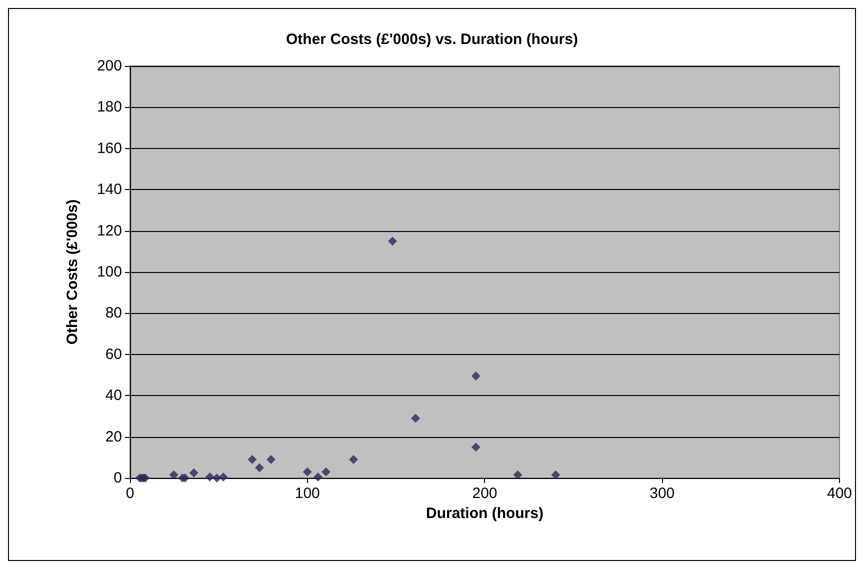 The height and width of the screenshot is (569, 864). What do you see at coordinates (432, 39) in the screenshot?
I see `chart-title: Other Costs (£'000s) vs. Duration (hours)` at bounding box center [432, 39].